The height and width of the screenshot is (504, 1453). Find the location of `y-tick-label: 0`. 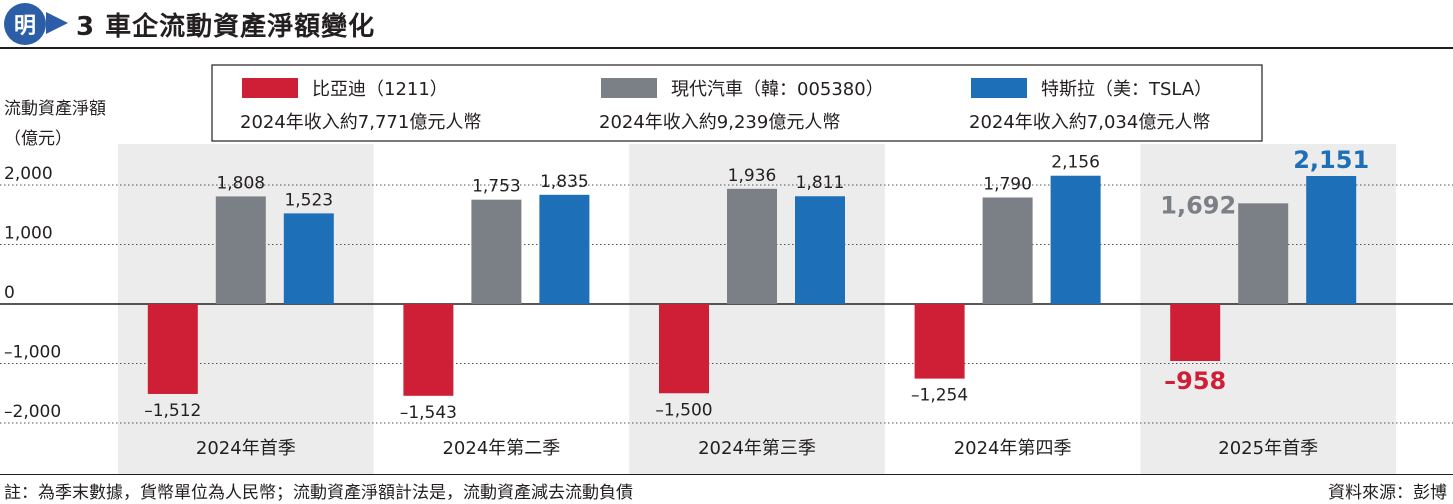

y-tick-label: 0 is located at coordinates (9, 293).